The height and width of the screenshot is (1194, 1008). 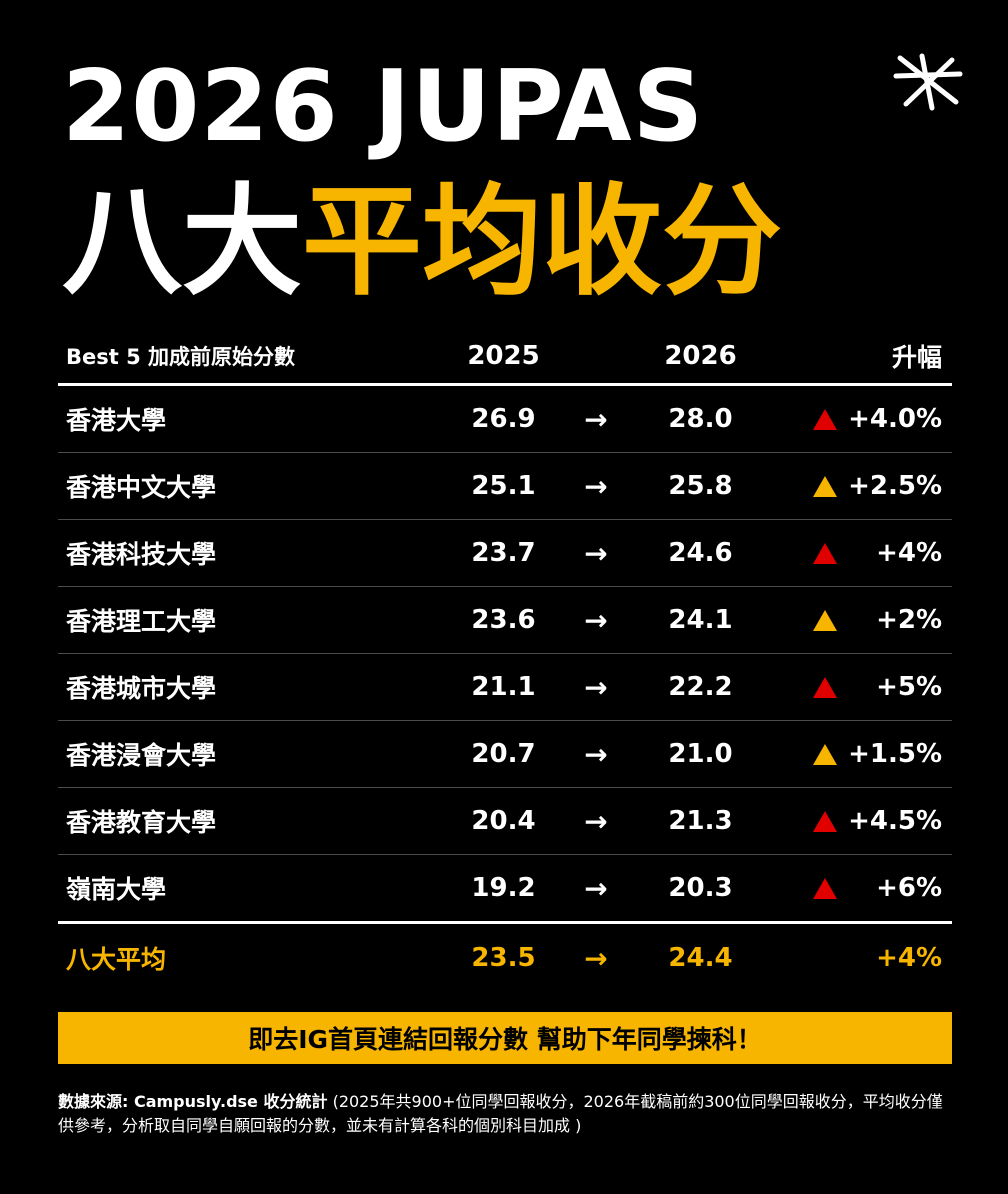 I want to click on average-row: 八大平均 23.5 → 24.4 +4%, so click(x=505, y=956).